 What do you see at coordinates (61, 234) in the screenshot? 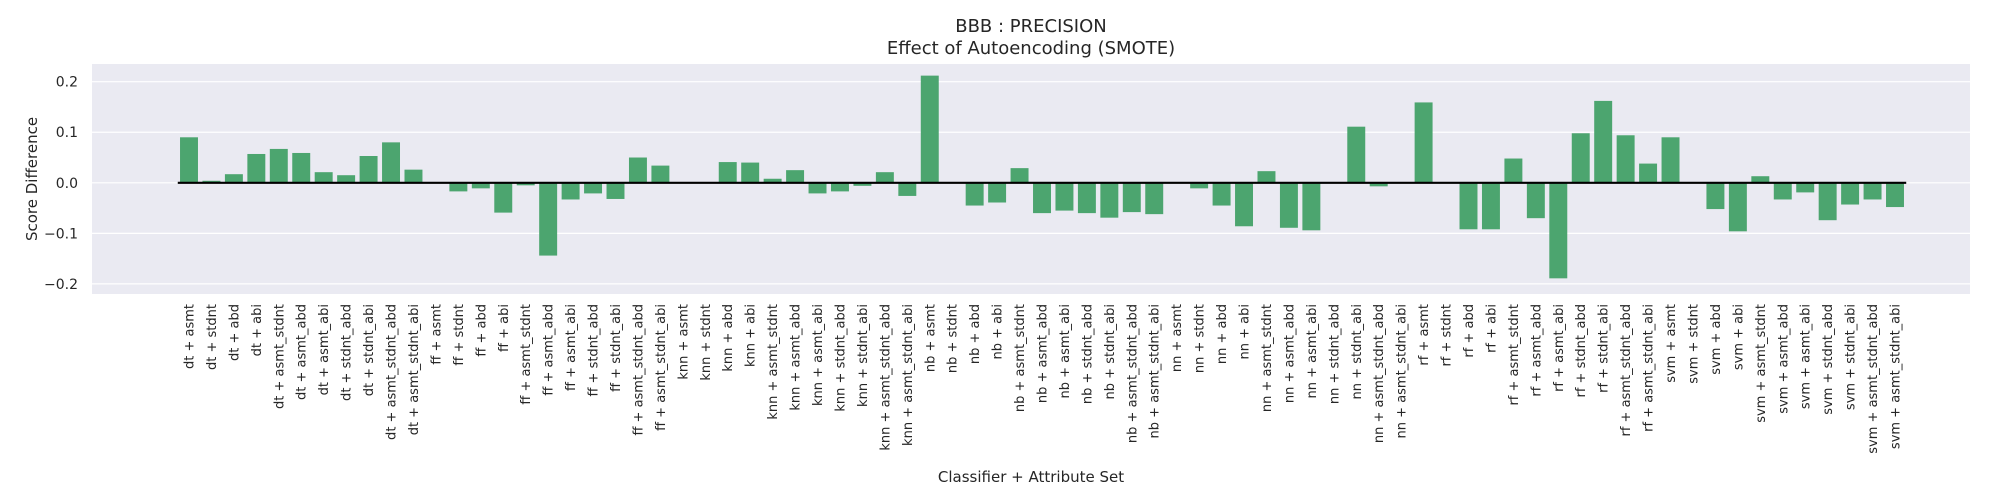
I see `y-tick-label: −0.1` at bounding box center [61, 234].